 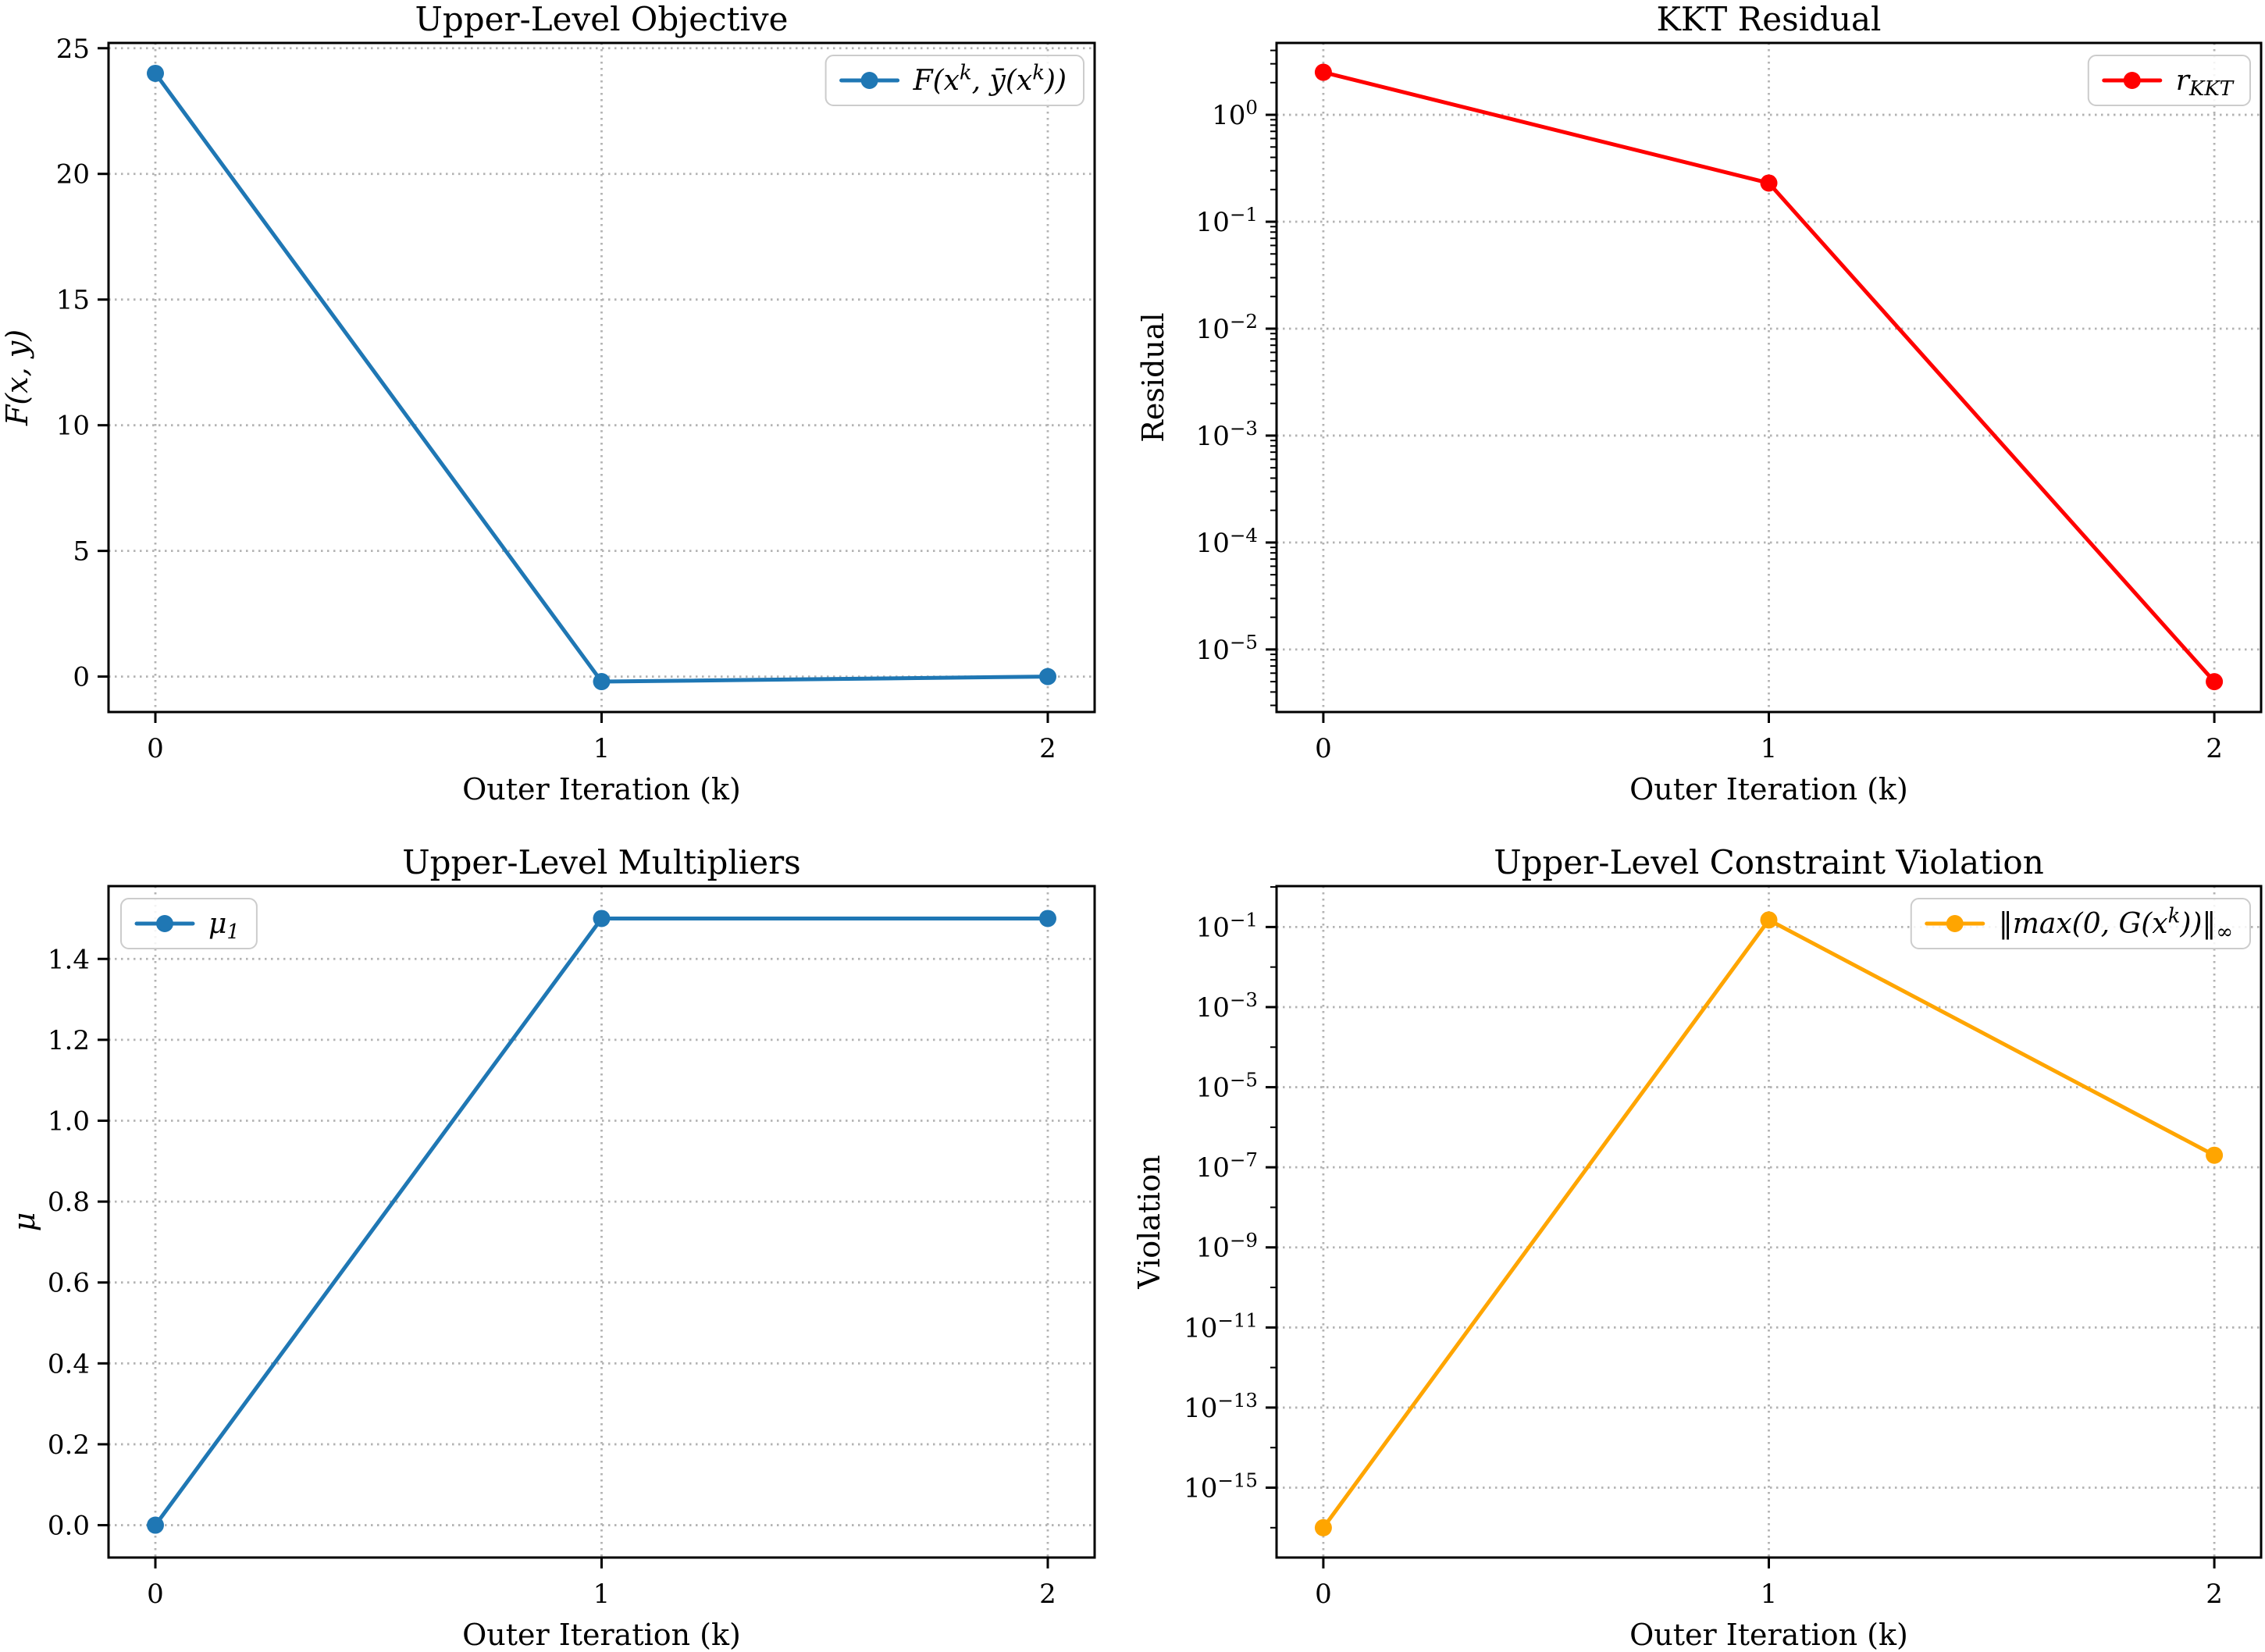 What do you see at coordinates (1221, 1326) in the screenshot?
I see `y-tick-label: 10⁻¹¹` at bounding box center [1221, 1326].